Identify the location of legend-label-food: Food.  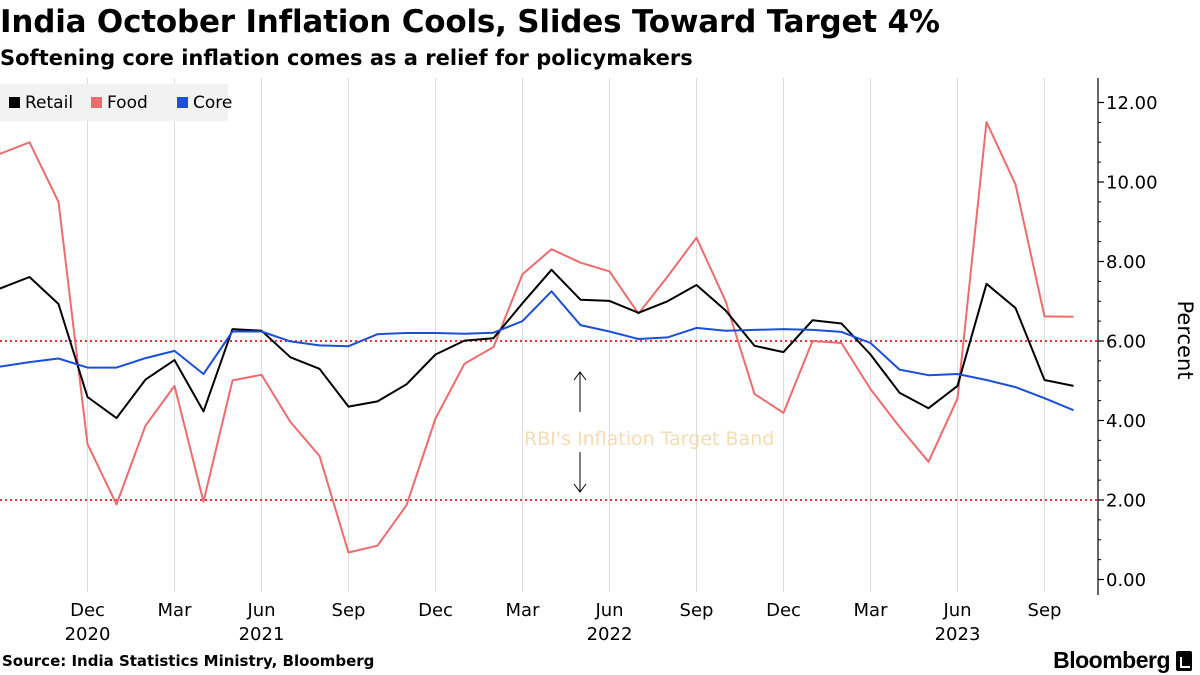
(127, 103).